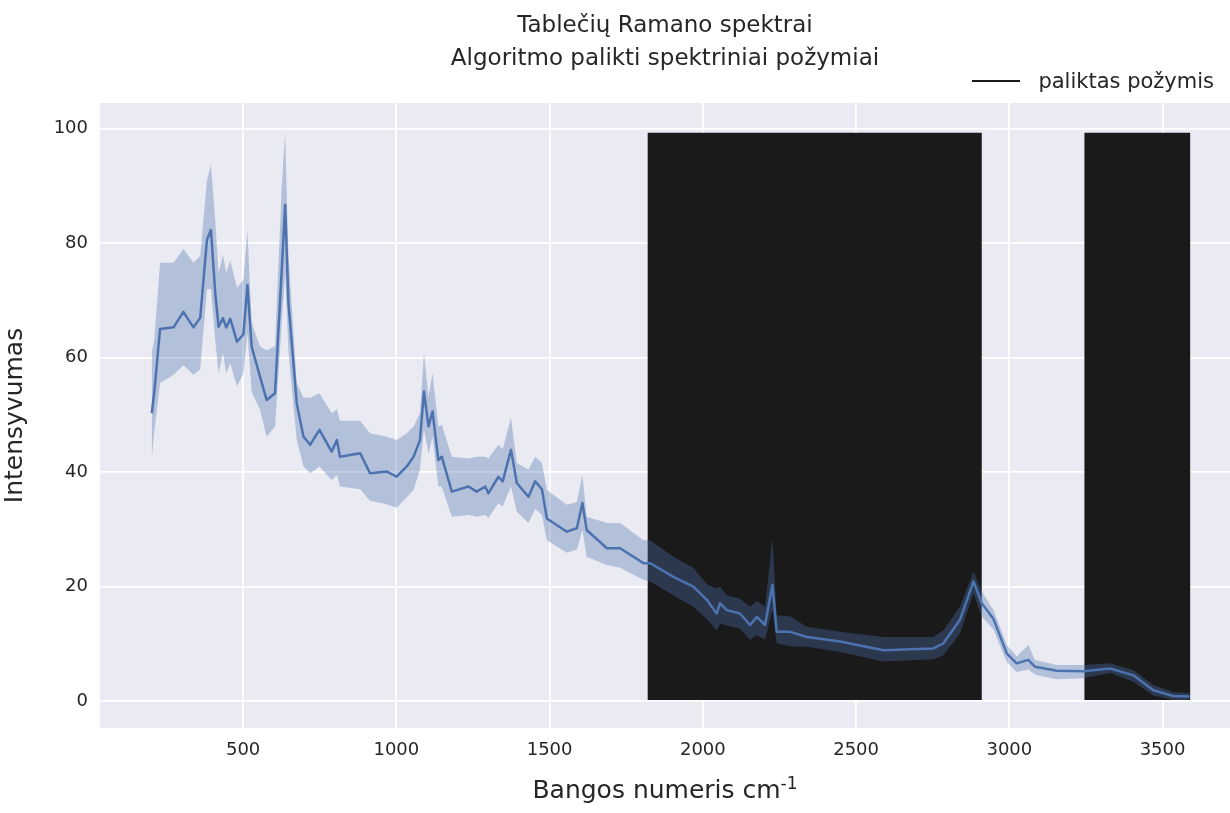  Describe the element at coordinates (76, 470) in the screenshot. I see `y-tick-label: 40` at that location.